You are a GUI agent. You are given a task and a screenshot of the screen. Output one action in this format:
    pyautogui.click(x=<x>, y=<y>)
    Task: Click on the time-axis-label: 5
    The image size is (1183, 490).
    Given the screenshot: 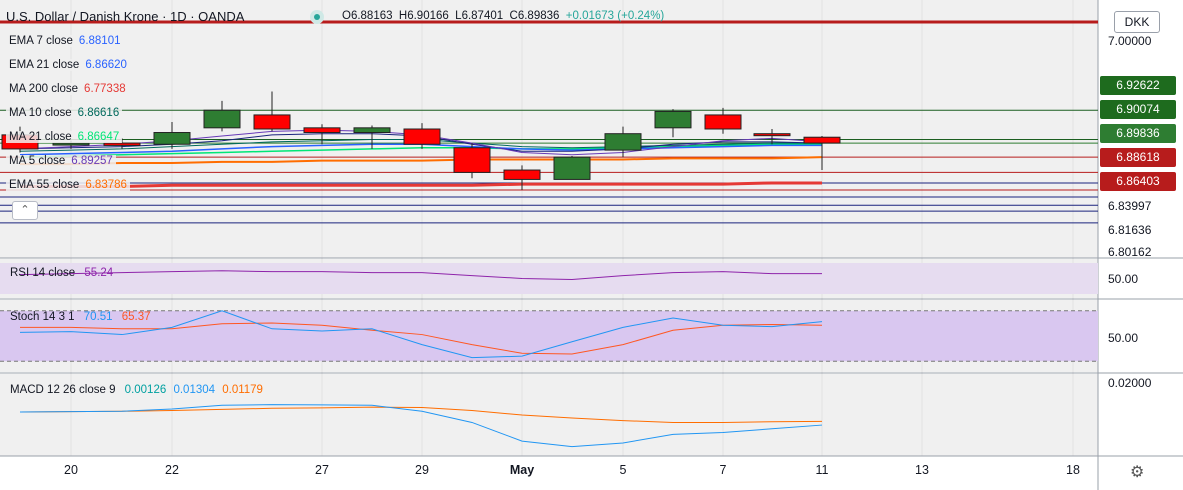 What is the action you would take?
    pyautogui.click(x=623, y=470)
    